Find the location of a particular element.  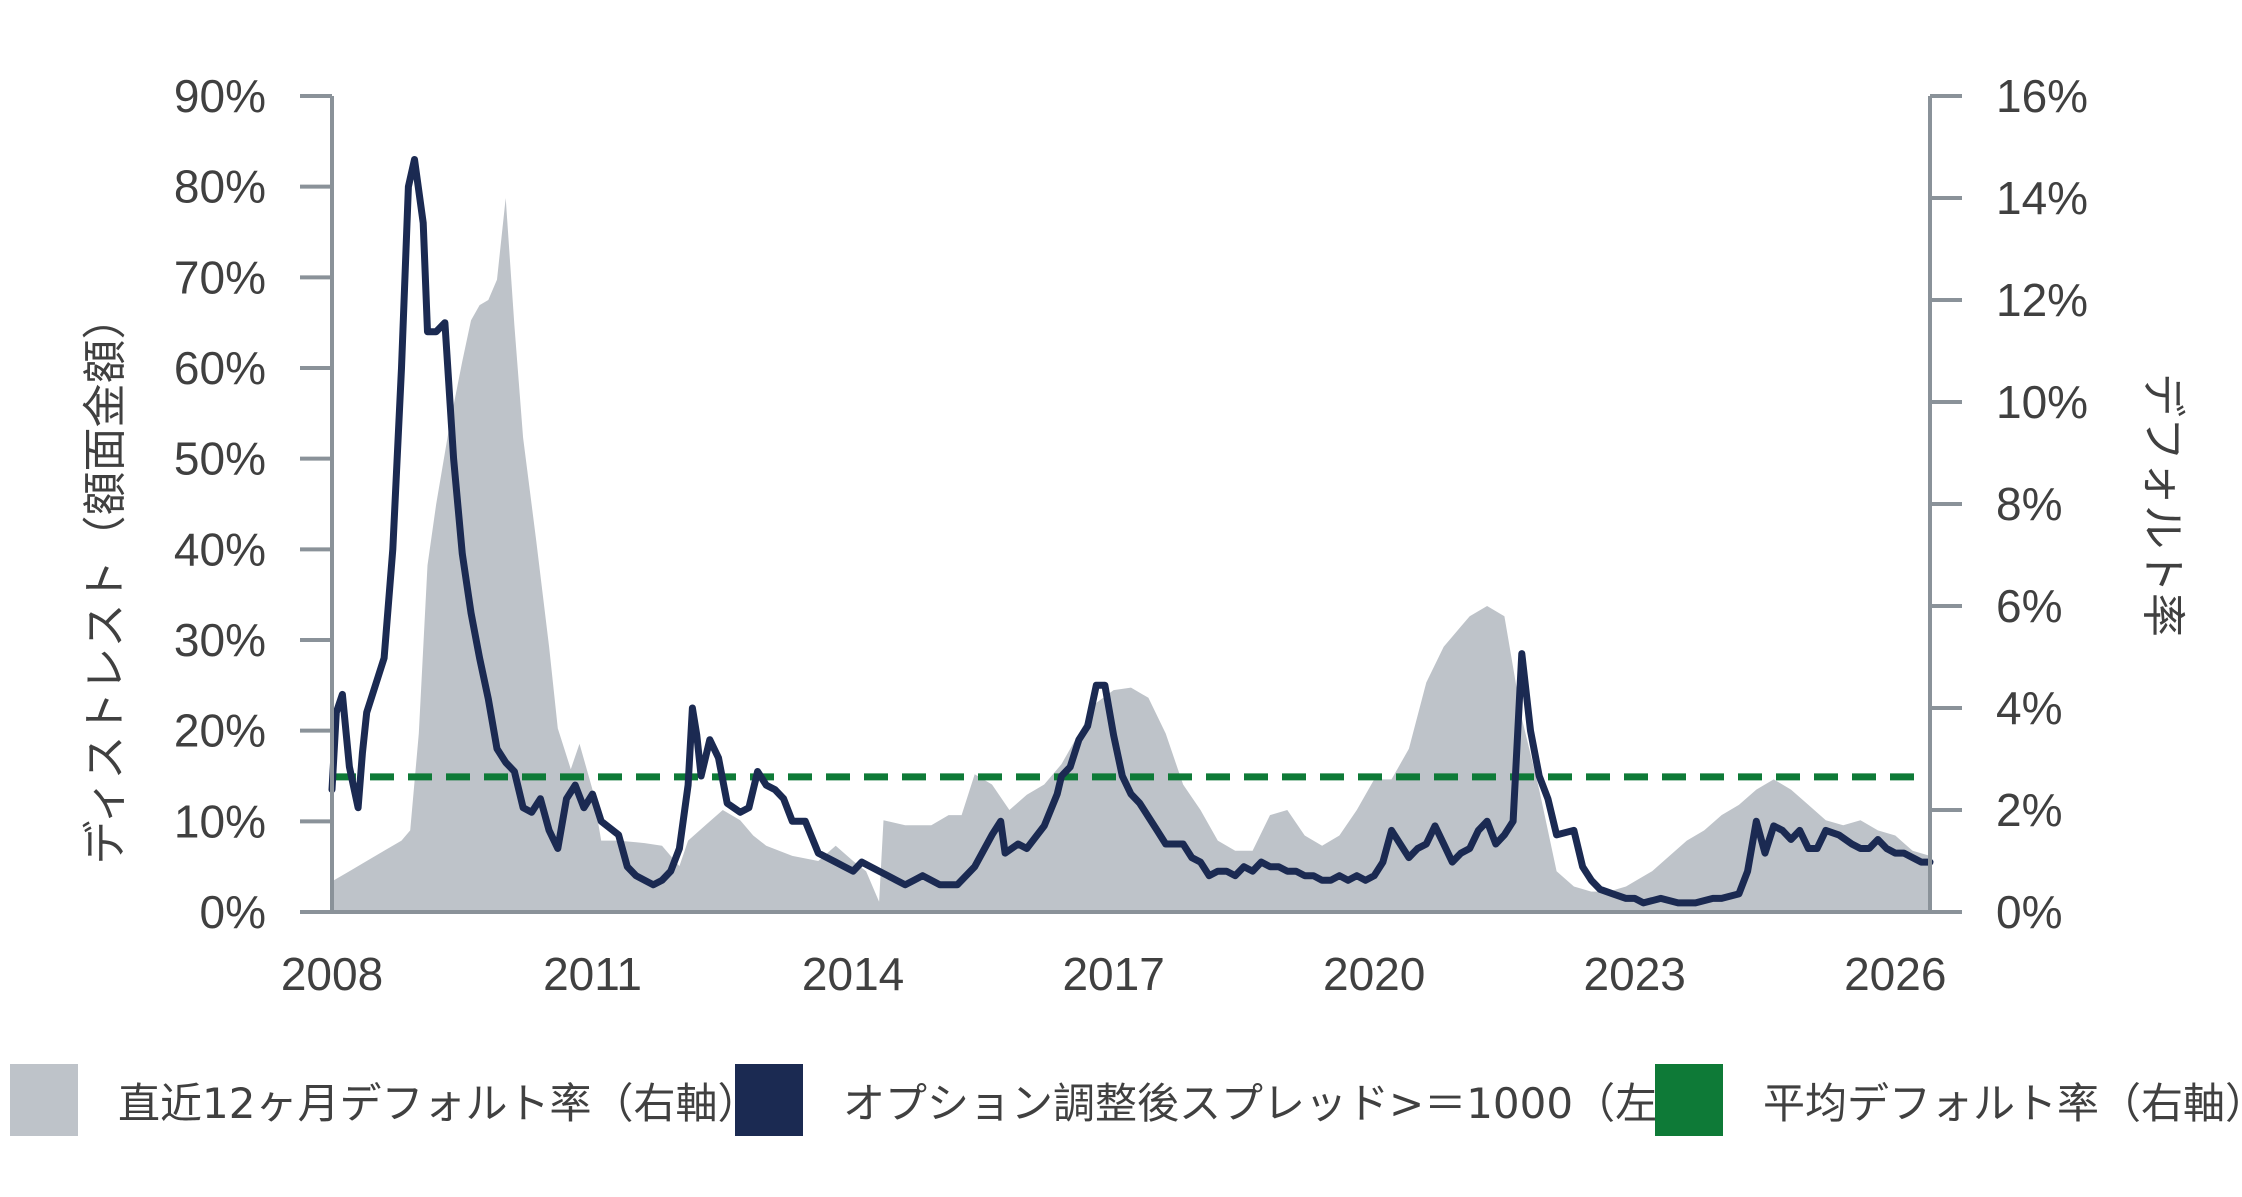

x-tick-label: 2023 is located at coordinates (1635, 974).